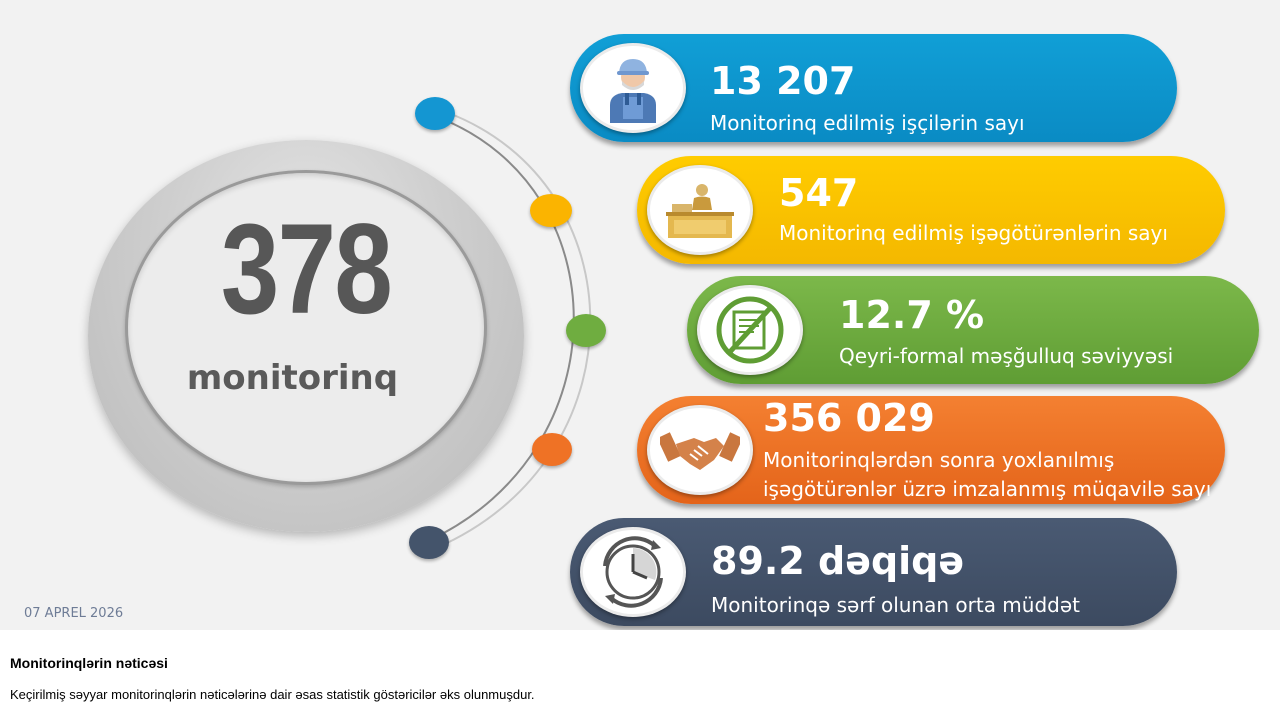  I want to click on employer-desk-icon, so click(700, 210).